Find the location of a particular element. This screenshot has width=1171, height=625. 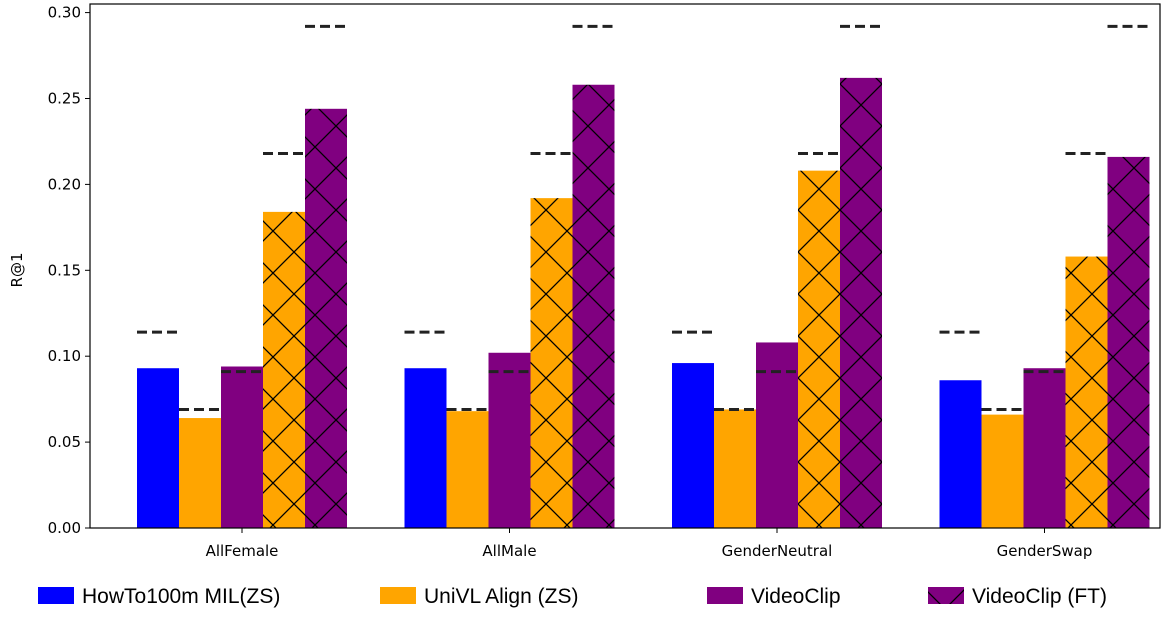

y-tick-label: 0.20 is located at coordinates (64, 184).